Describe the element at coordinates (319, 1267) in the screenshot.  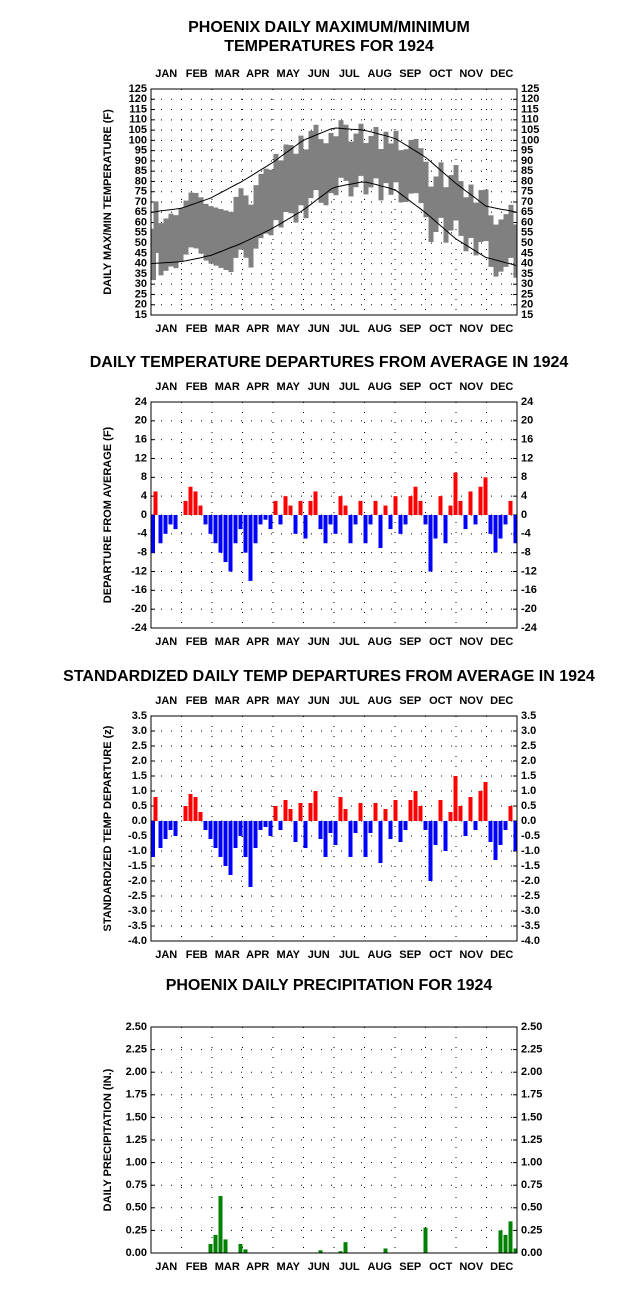
I see `month-label: JUN` at that location.